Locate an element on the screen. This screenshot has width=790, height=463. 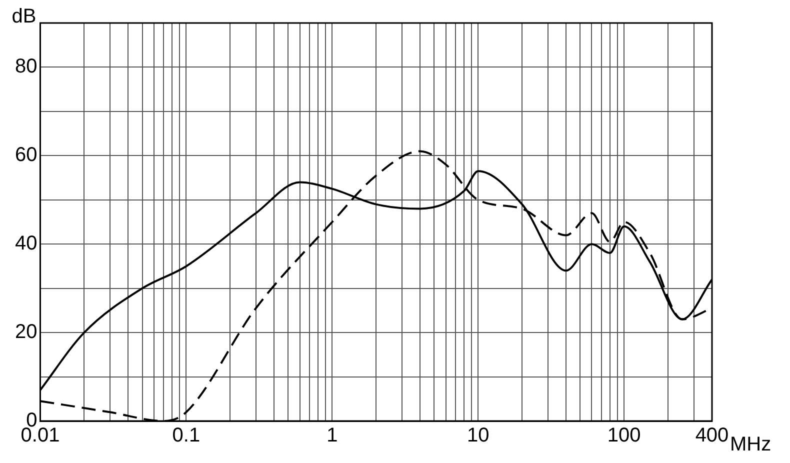
x-tick-label: 400 is located at coordinates (712, 435).